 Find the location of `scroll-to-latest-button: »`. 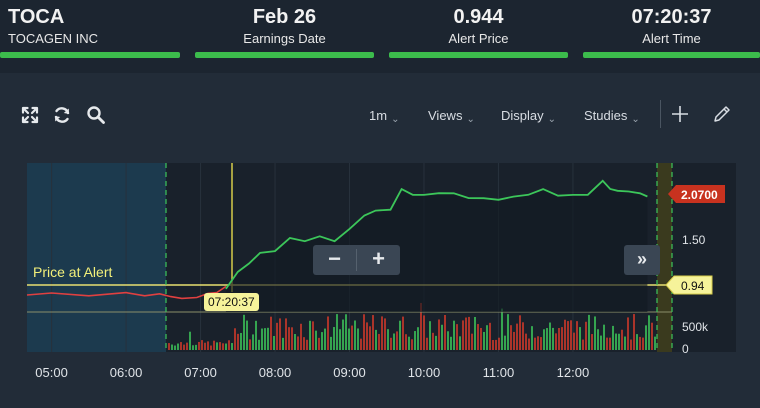

scroll-to-latest-button: » is located at coordinates (642, 260).